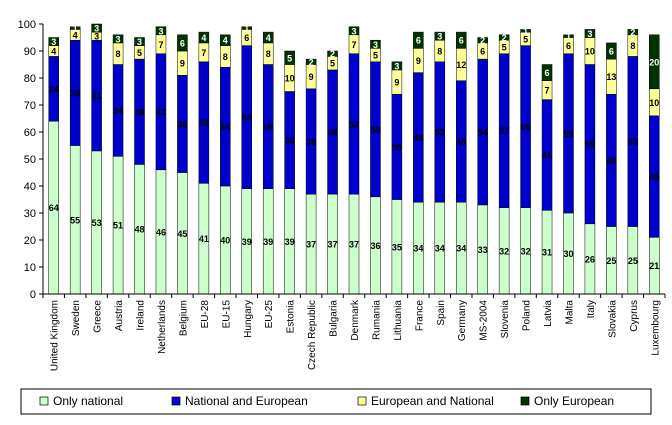  What do you see at coordinates (504, 131) in the screenshot?
I see `data-label: 57` at bounding box center [504, 131].